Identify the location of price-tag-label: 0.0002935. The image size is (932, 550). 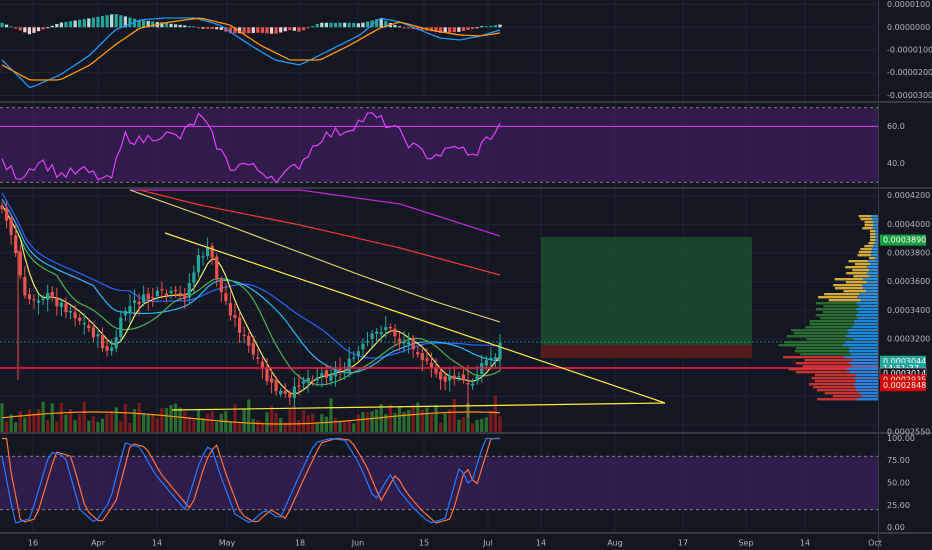
(904, 379).